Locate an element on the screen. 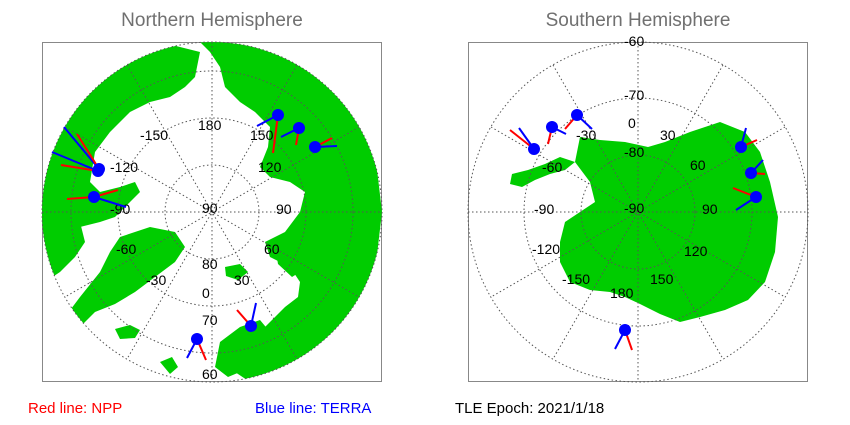  north-lon-label: 150 is located at coordinates (262, 135).